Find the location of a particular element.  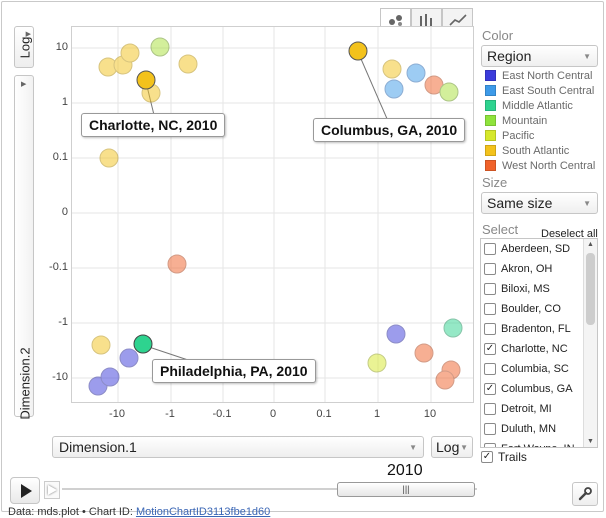

y-scale-dropdown: ▶ Log is located at coordinates (24, 47).